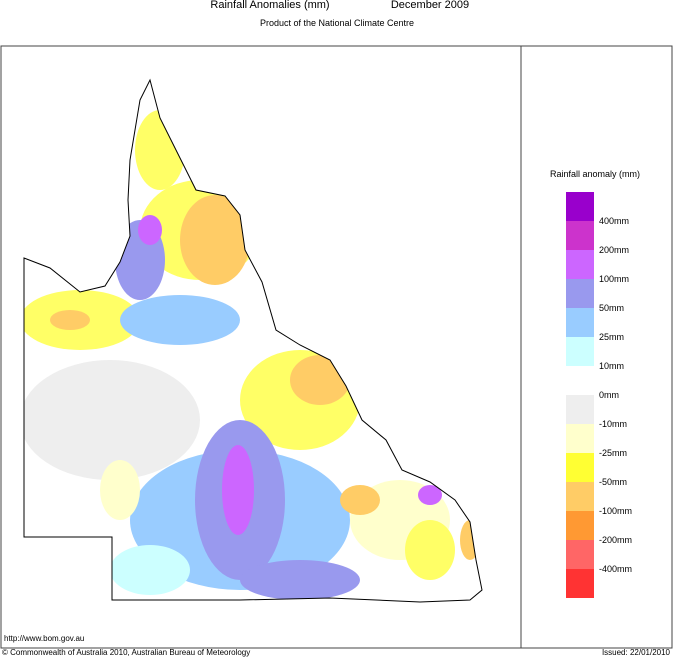 The height and width of the screenshot is (663, 674). Describe the element at coordinates (611, 366) in the screenshot. I see `legend-label: 10mm` at that location.